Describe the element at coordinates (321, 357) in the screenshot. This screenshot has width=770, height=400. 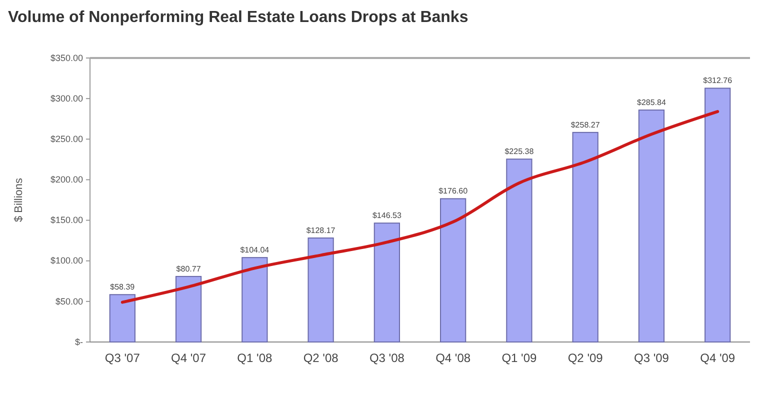
I see `x-tick-label: Q2 '08` at that location.